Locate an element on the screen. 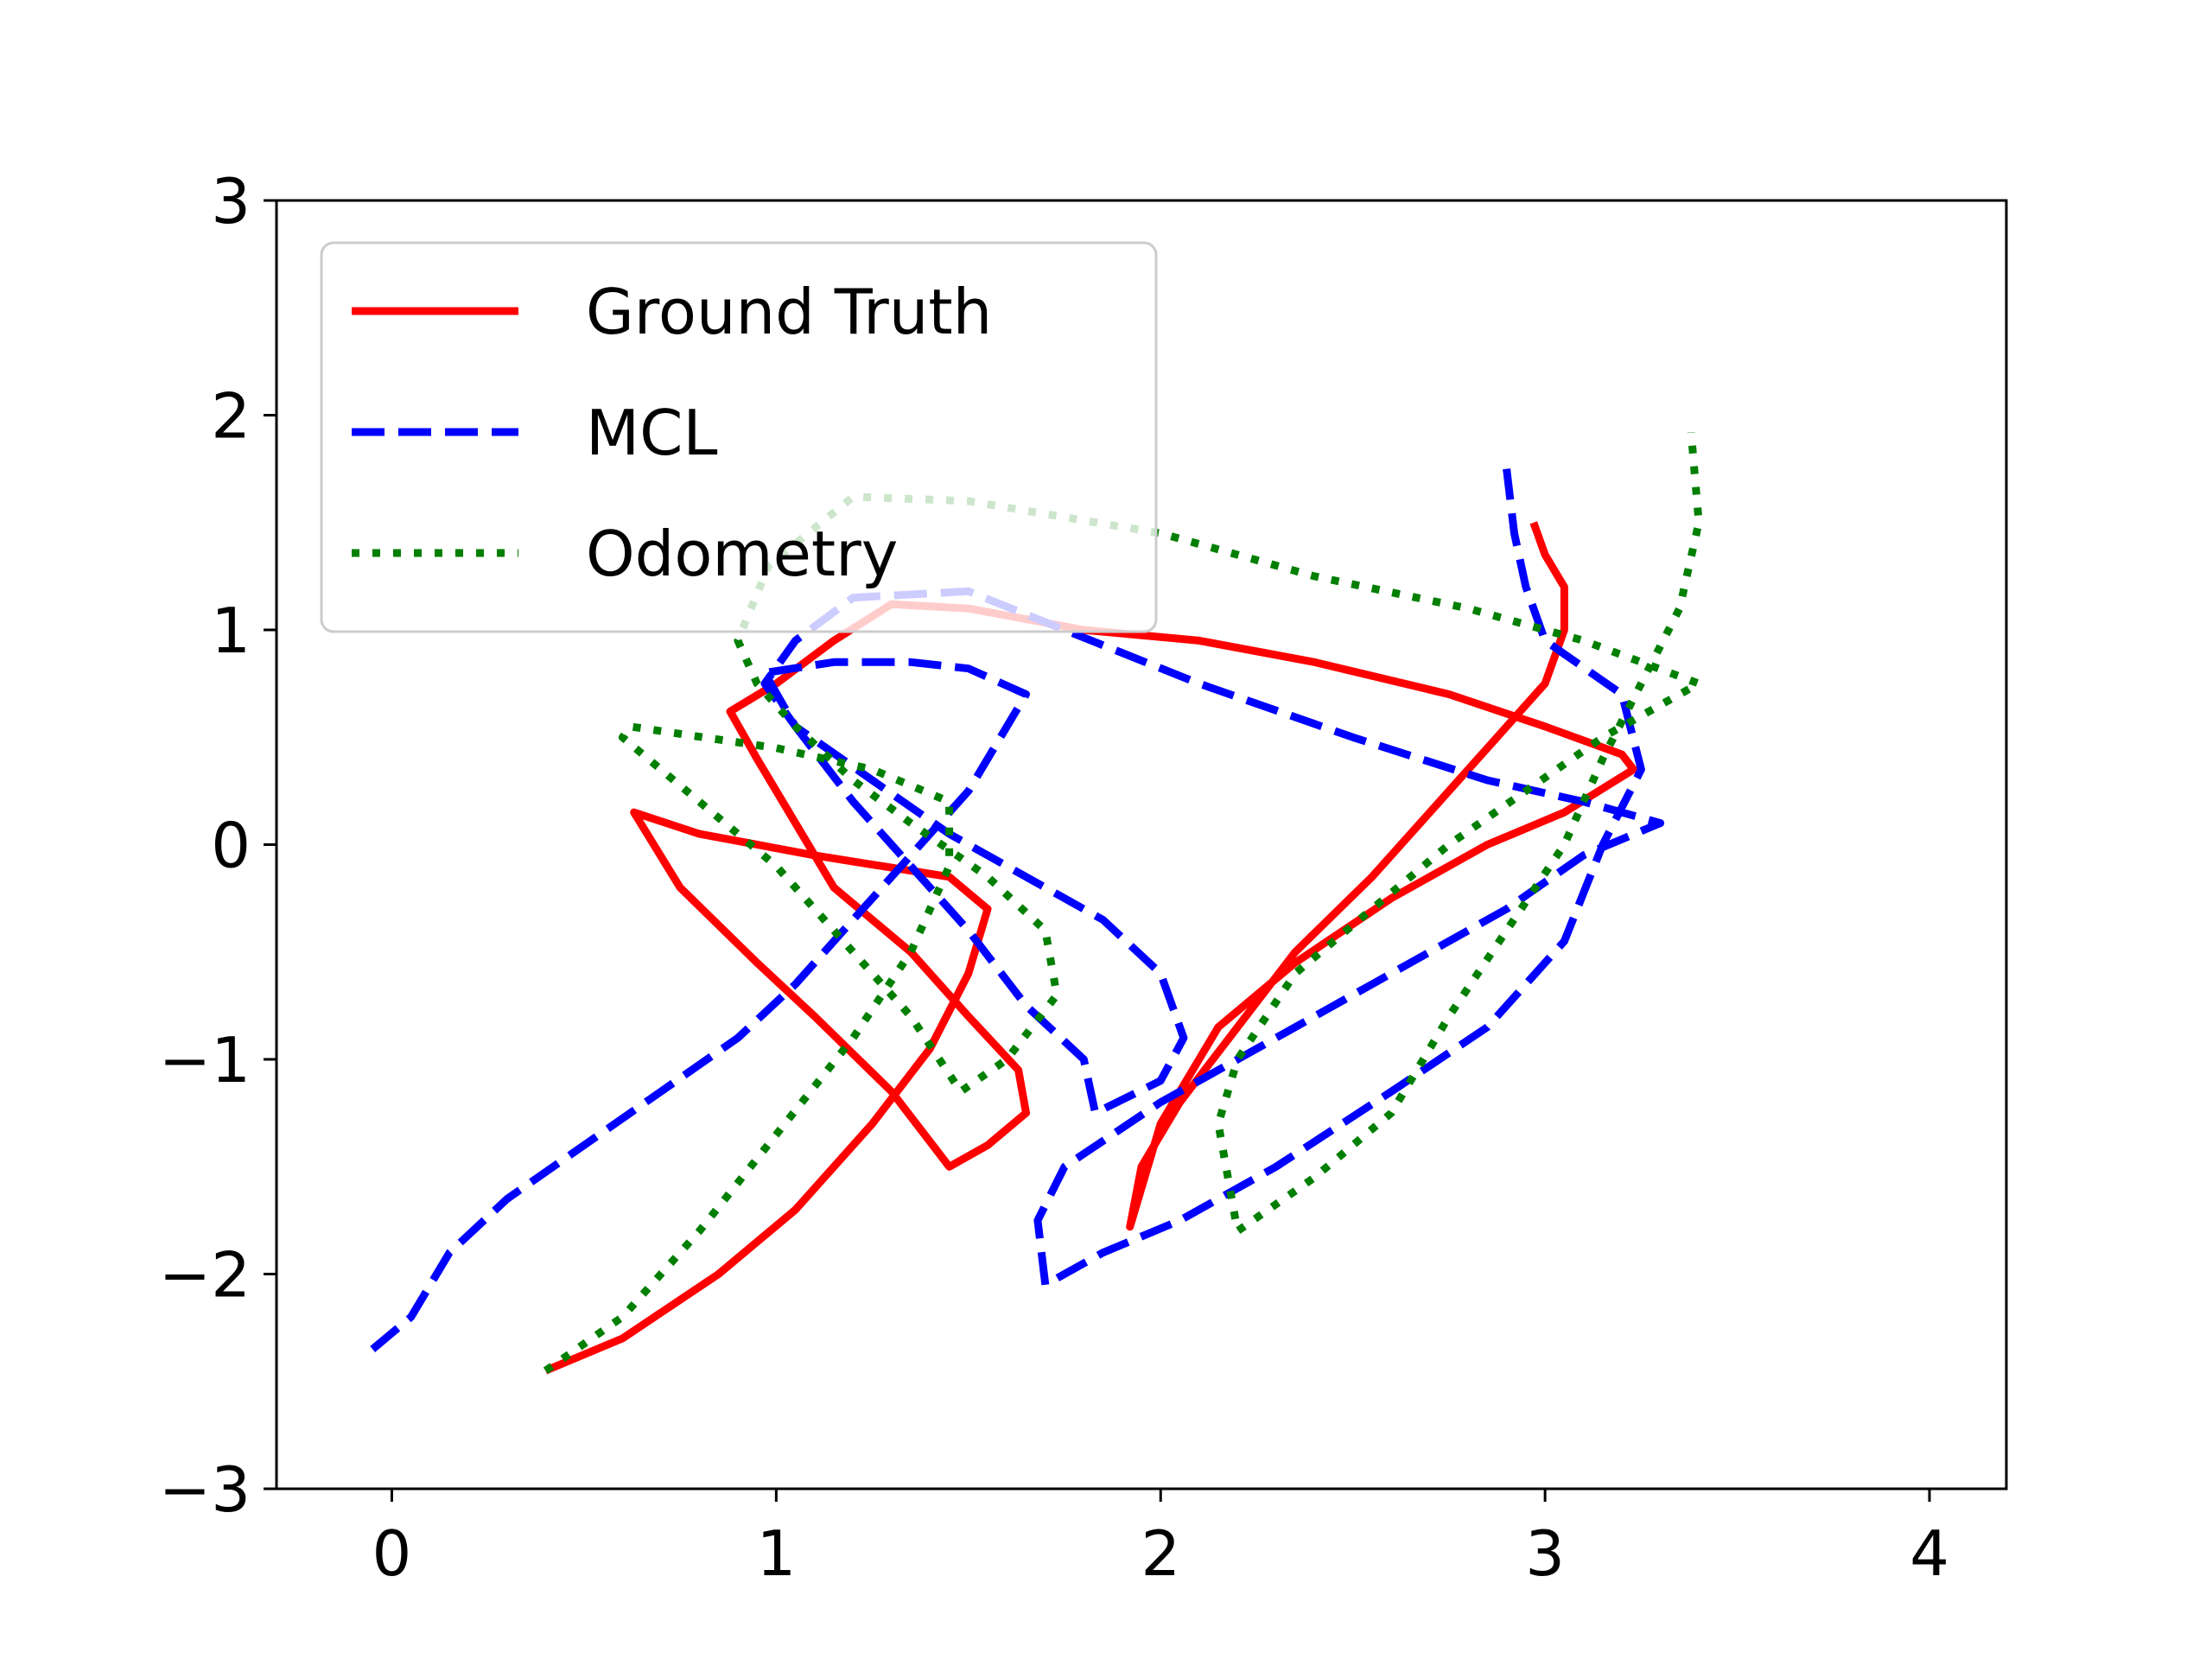 This screenshot has height=1659, width=2212. x-axis: 0 1 2 3 4 is located at coordinates (1160, 1539).